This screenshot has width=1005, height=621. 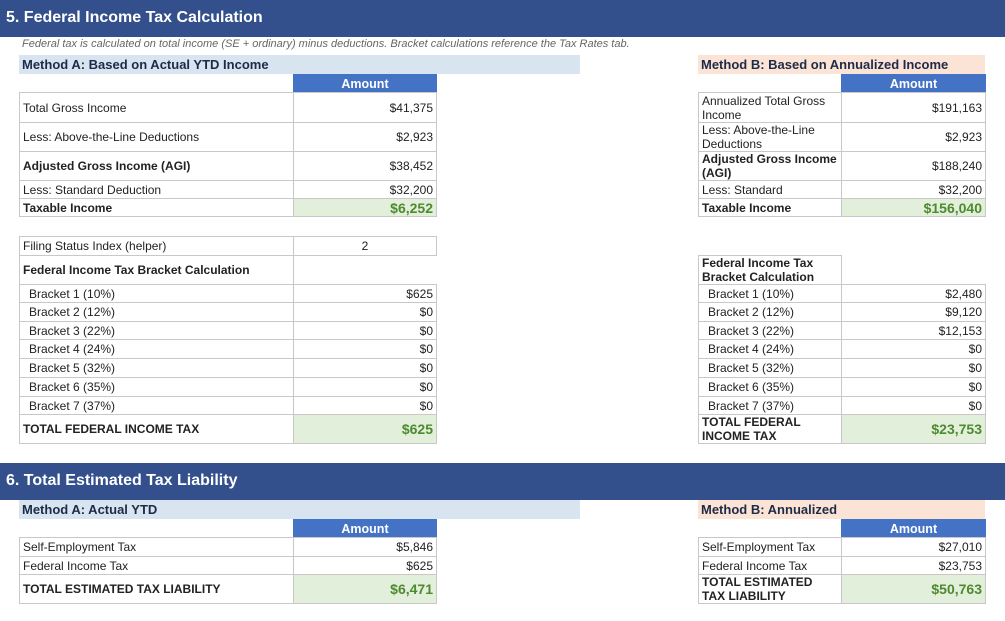 I want to click on s6-method-b-title: Method B: Annualized, so click(x=841, y=509).